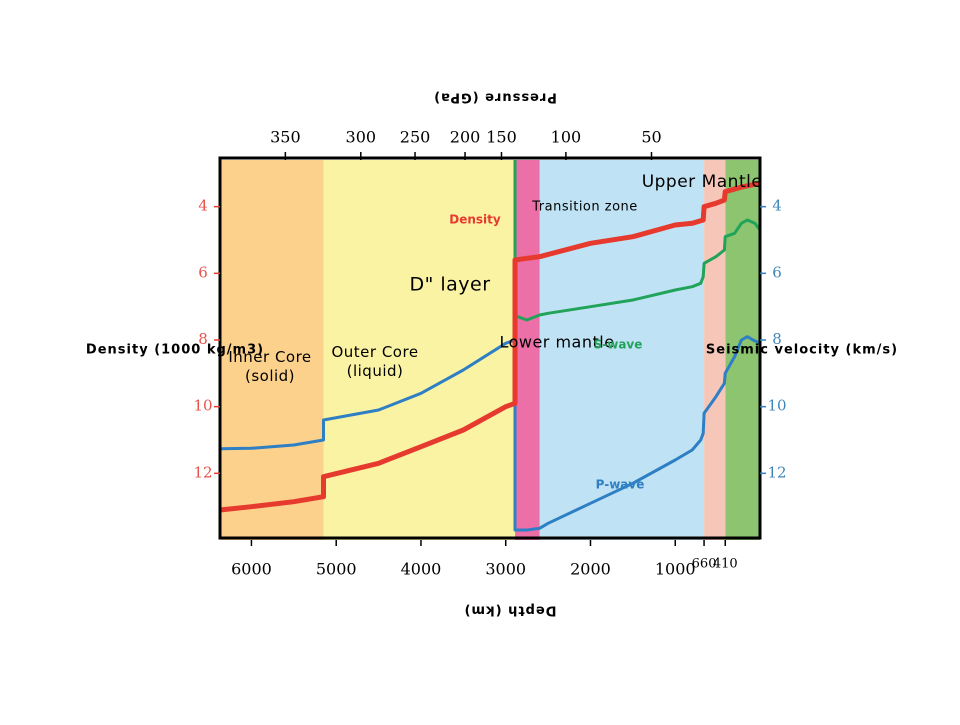  What do you see at coordinates (203, 339) in the screenshot?
I see `density-tick-8: 8` at bounding box center [203, 339].